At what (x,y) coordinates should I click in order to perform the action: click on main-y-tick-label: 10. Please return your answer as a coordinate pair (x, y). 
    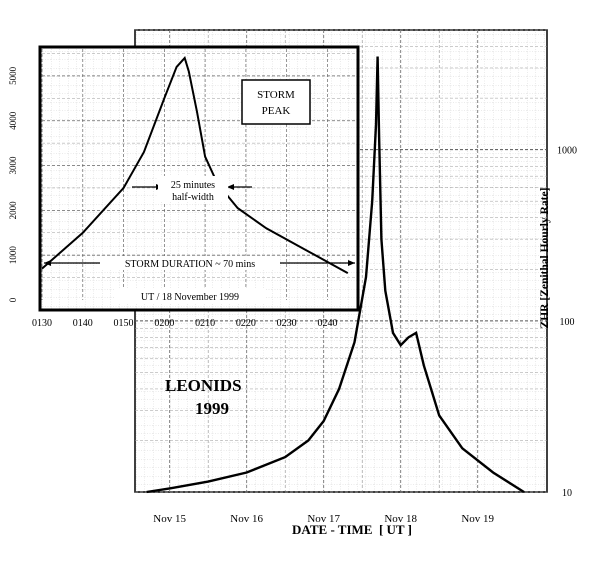
    Looking at the image, I should click on (567, 493).